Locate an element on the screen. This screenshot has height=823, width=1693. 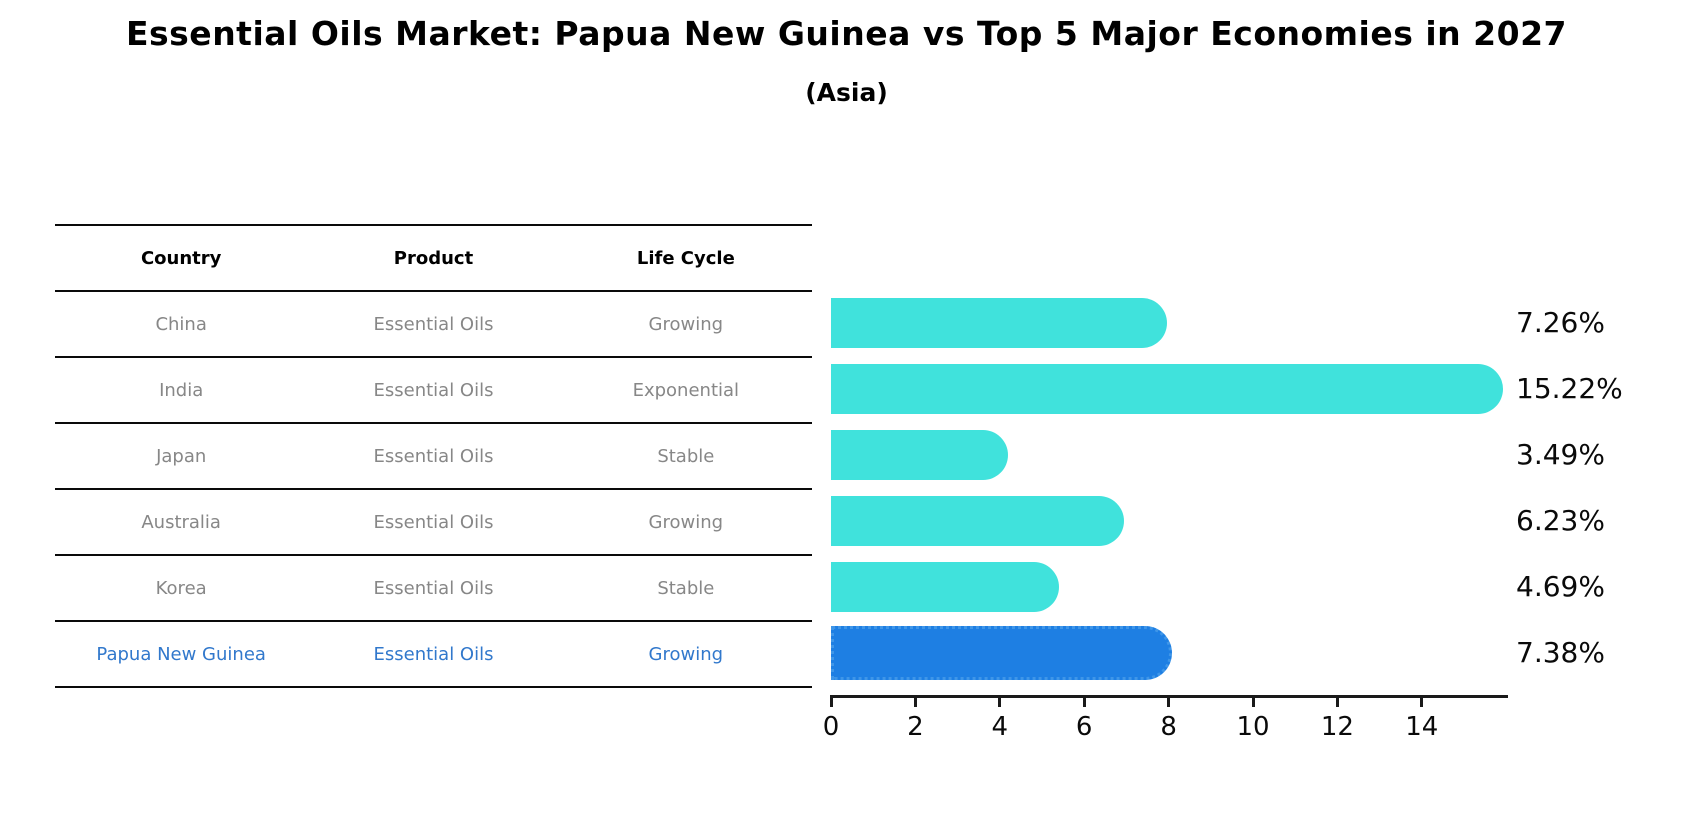
bar-value-label: 15.22% is located at coordinates (1569, 388).